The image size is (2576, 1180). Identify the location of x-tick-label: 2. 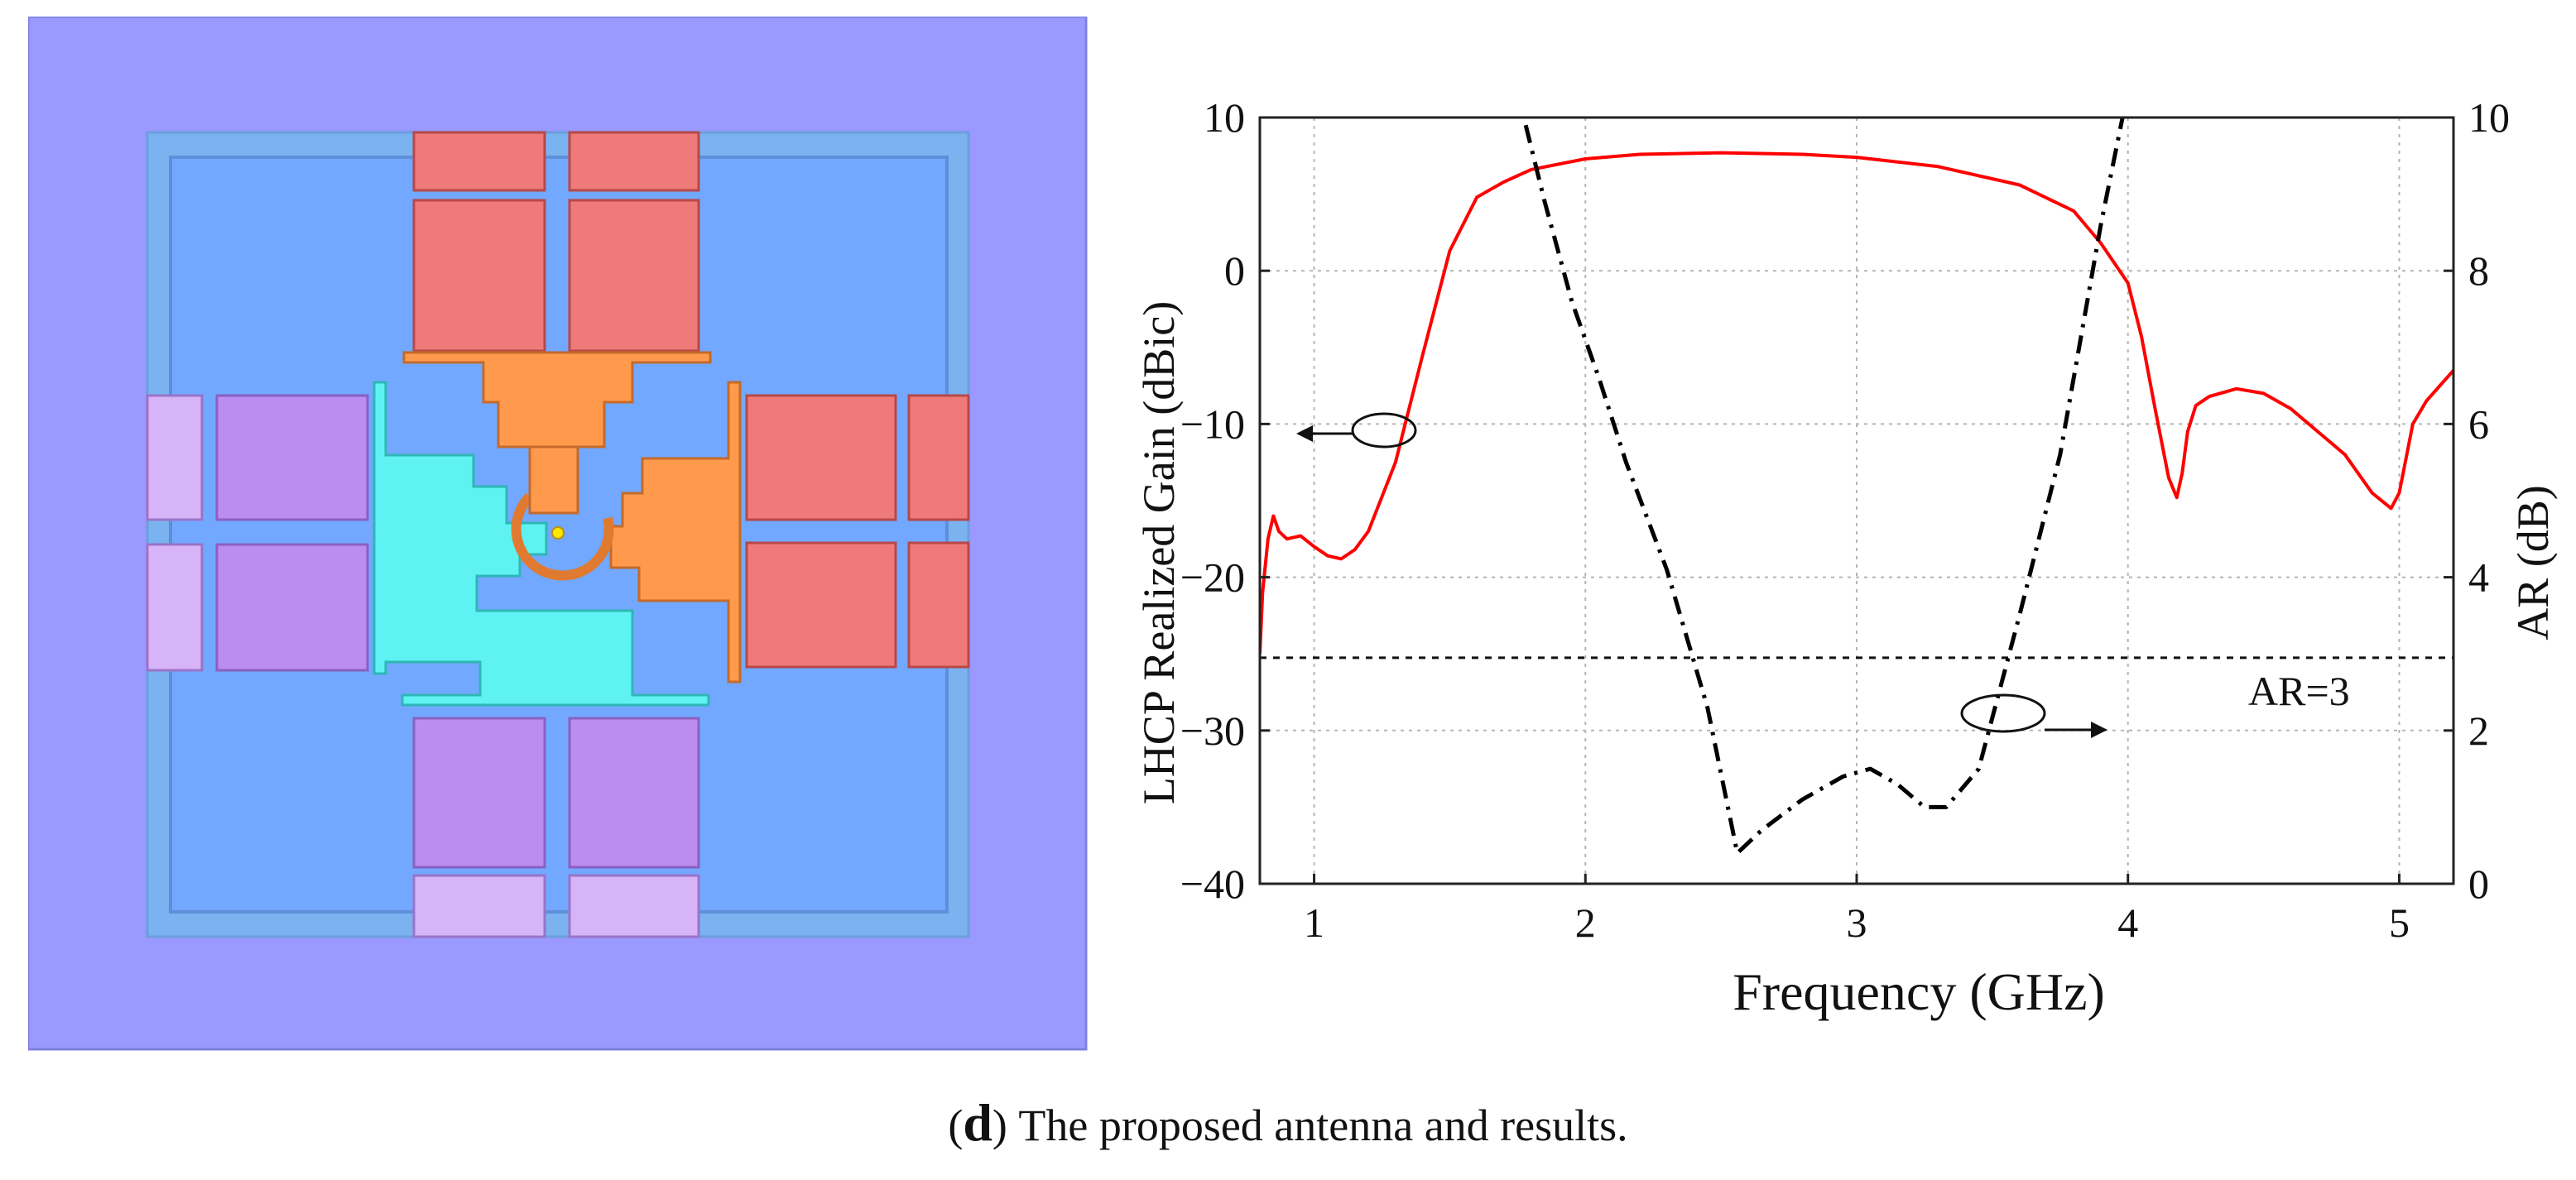
(1585, 922).